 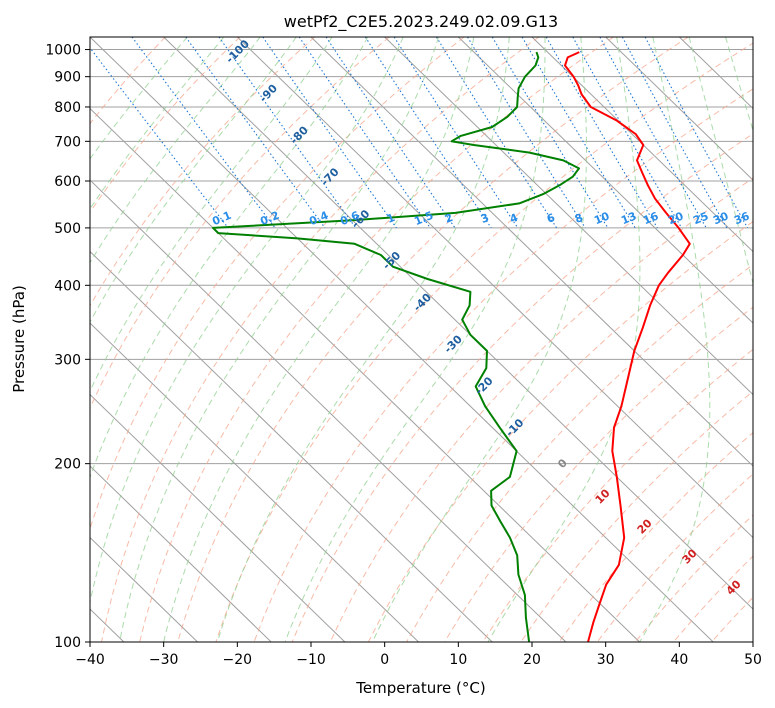 What do you see at coordinates (753, 660) in the screenshot?
I see `x-tick-label: 50` at bounding box center [753, 660].